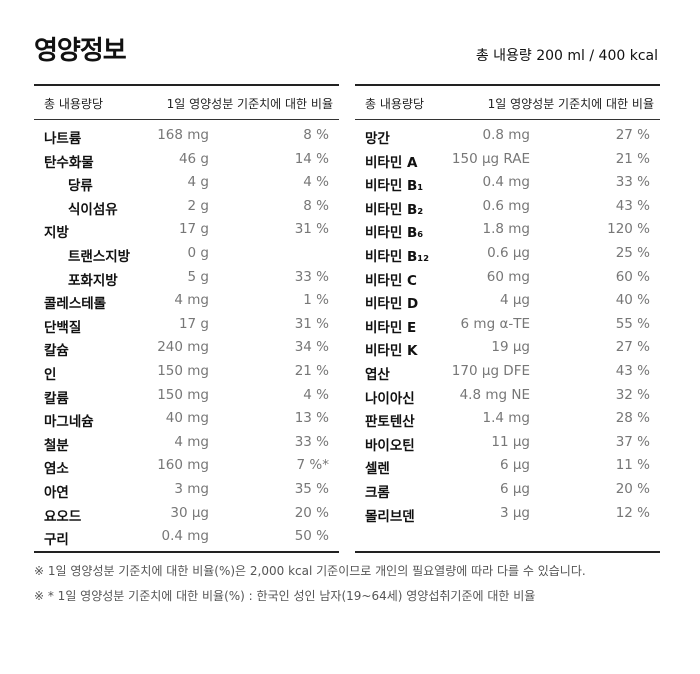 This screenshot has height=674, width=700. What do you see at coordinates (249, 104) in the screenshot?
I see `header-daily-ratio: 1일 영양성분 기준치에 대한 비율` at bounding box center [249, 104].